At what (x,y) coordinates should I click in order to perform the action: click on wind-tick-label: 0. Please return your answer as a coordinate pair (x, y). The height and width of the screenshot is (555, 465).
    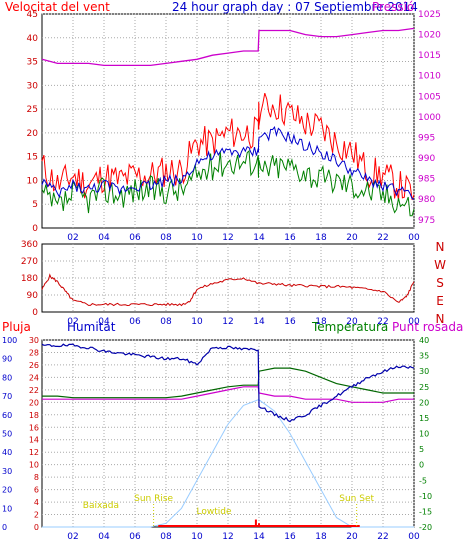
    Looking at the image, I should click on (35, 229).